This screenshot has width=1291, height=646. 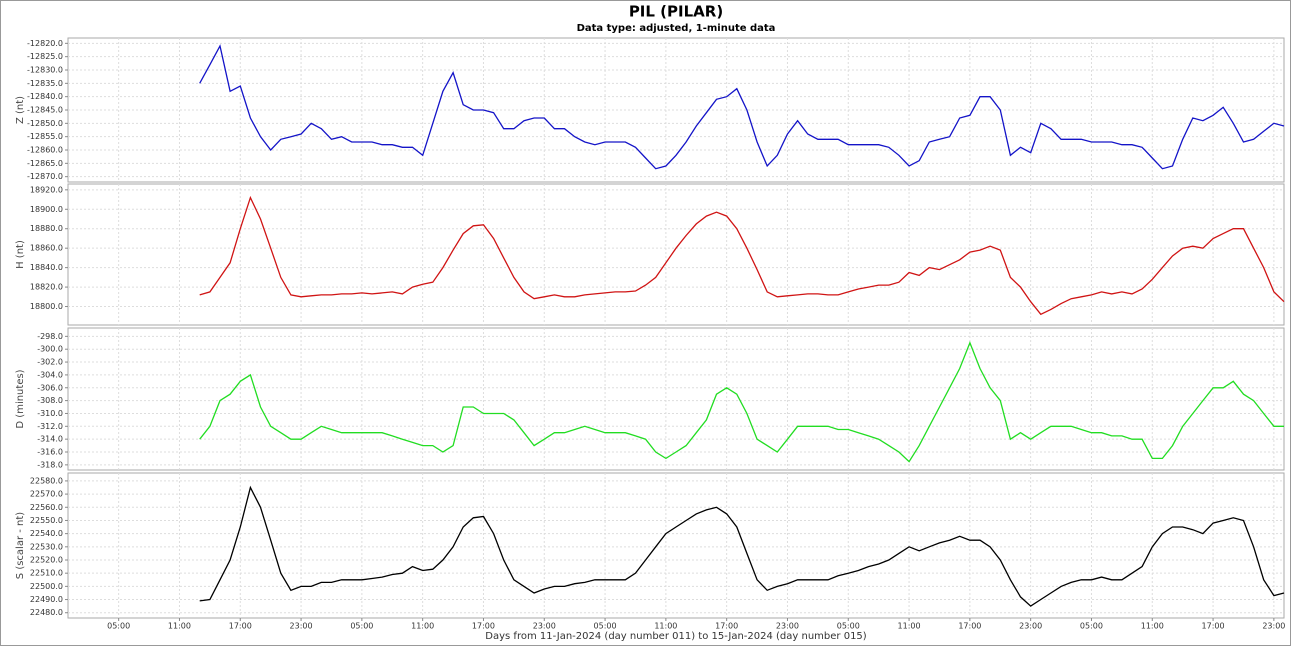 What do you see at coordinates (50, 464) in the screenshot?
I see `y-tick-label: -318.0` at bounding box center [50, 464].